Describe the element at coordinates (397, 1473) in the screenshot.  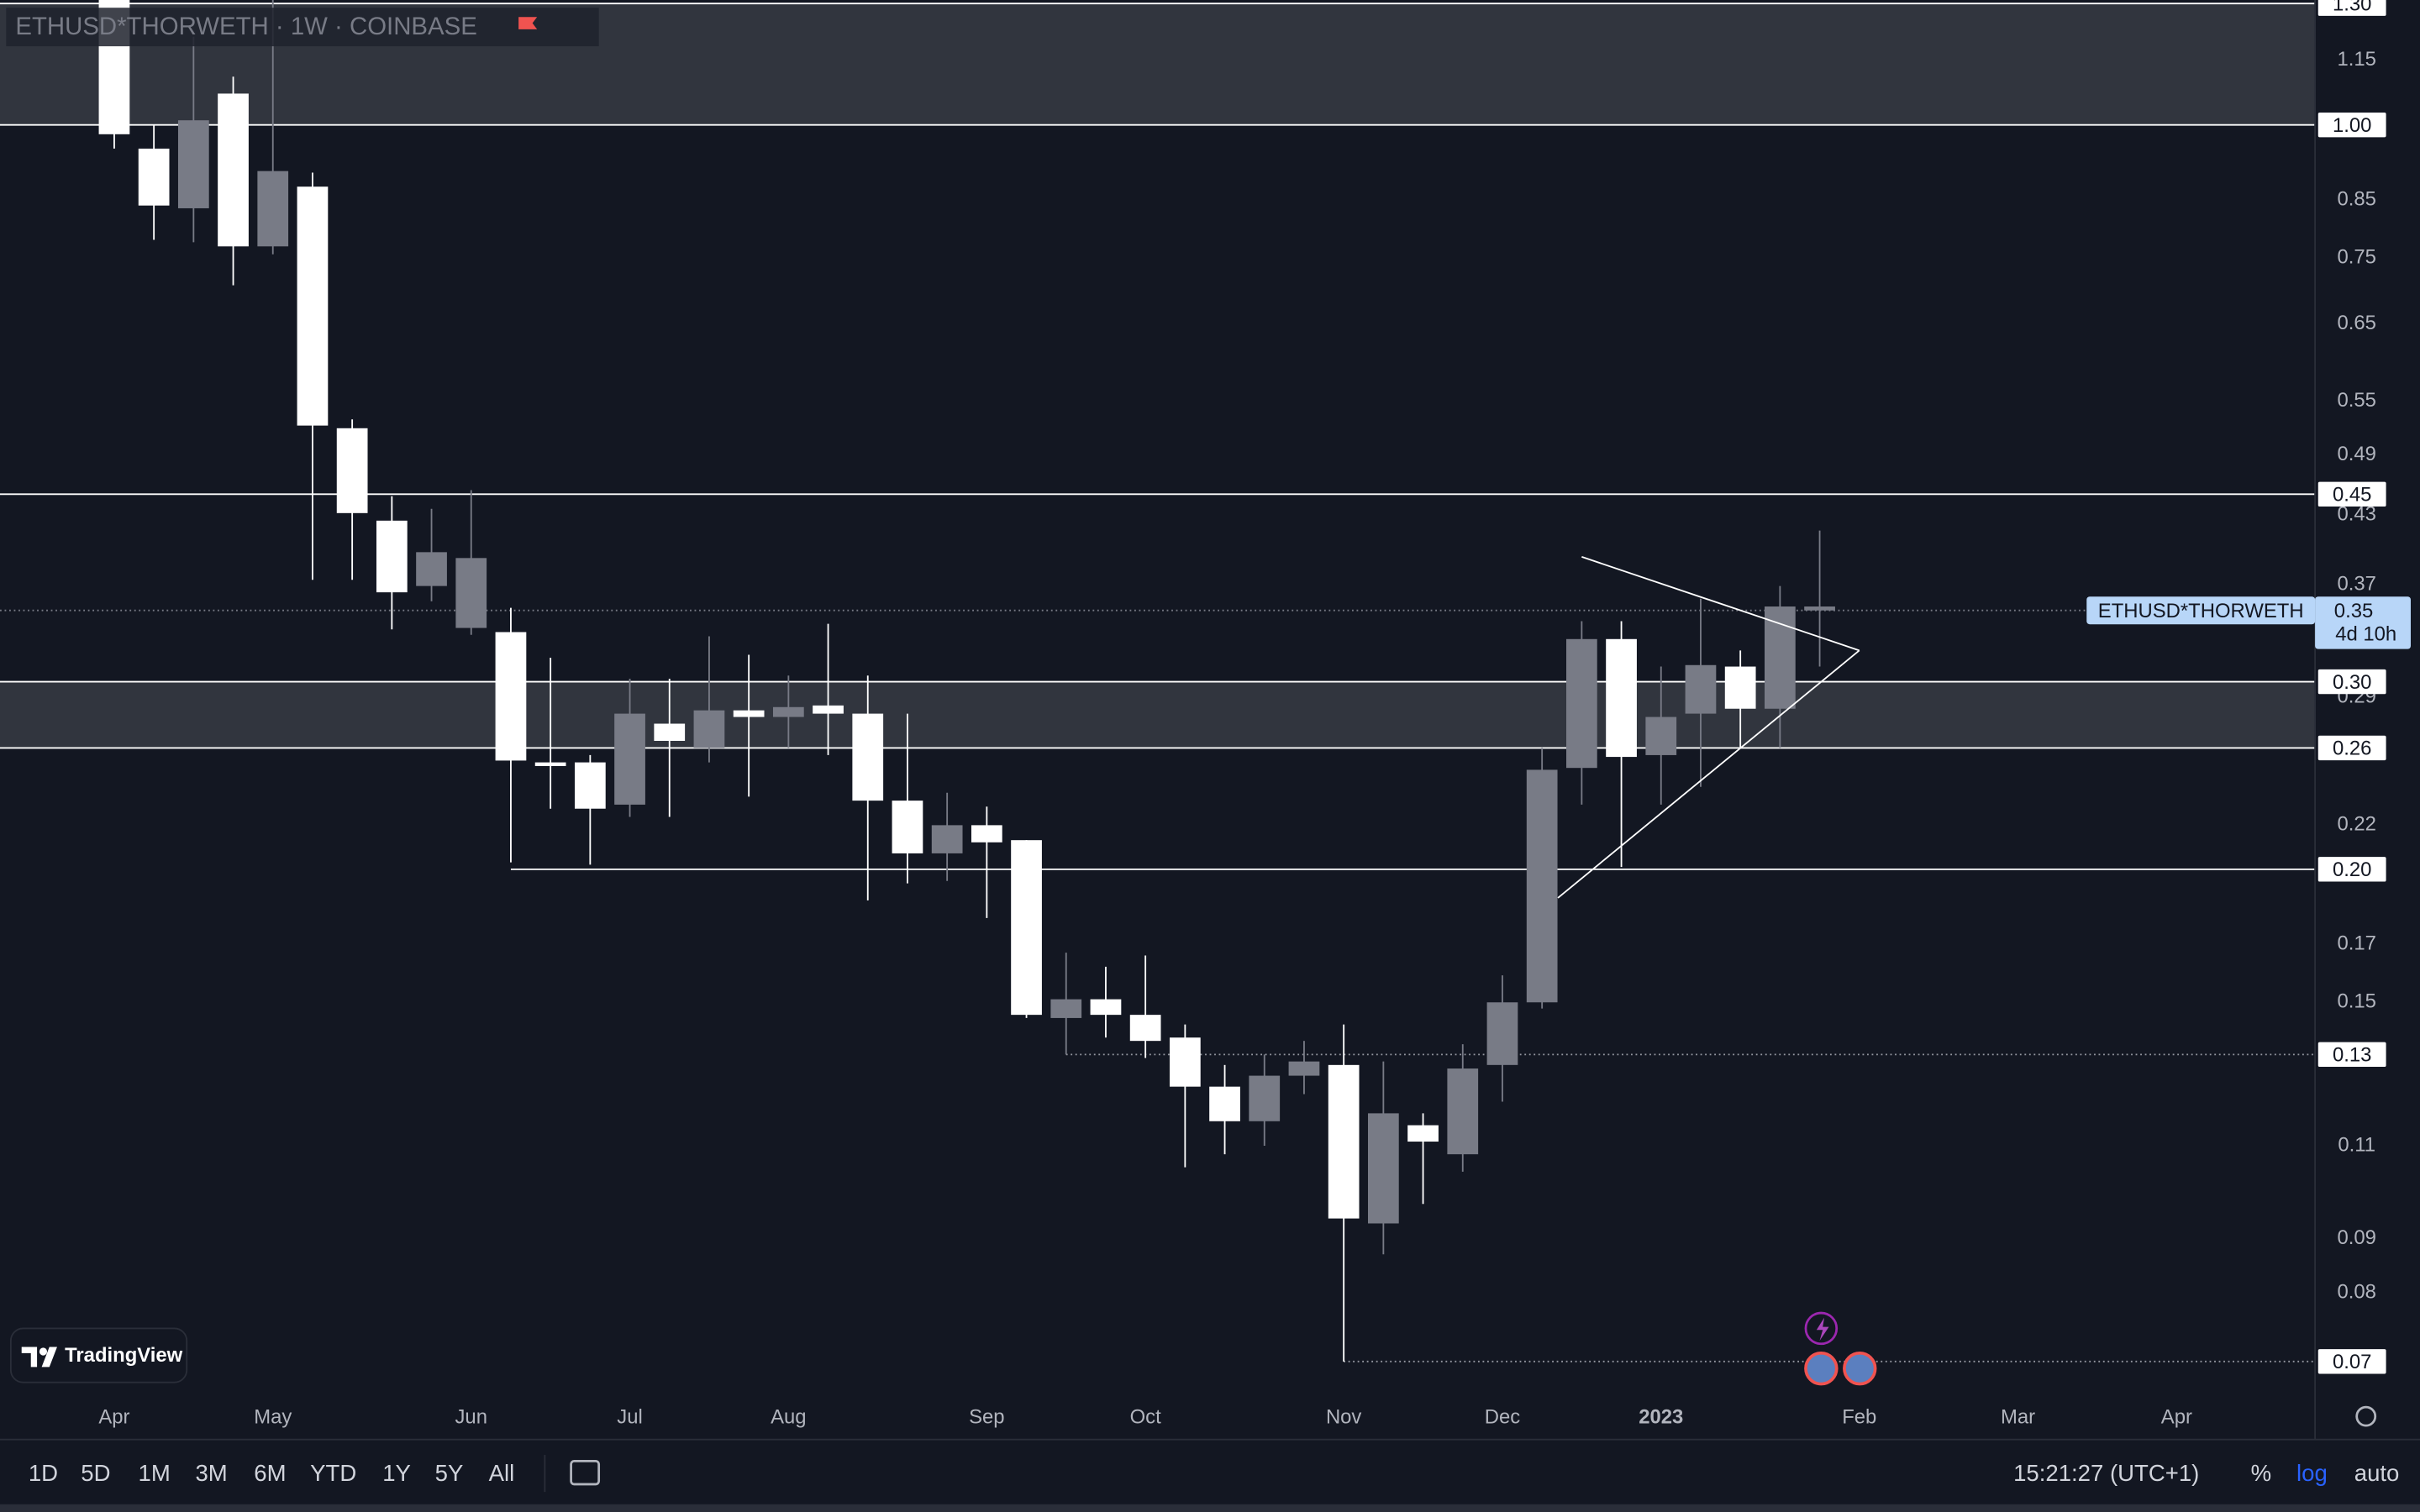
I see `range-button: 1Y` at that location.